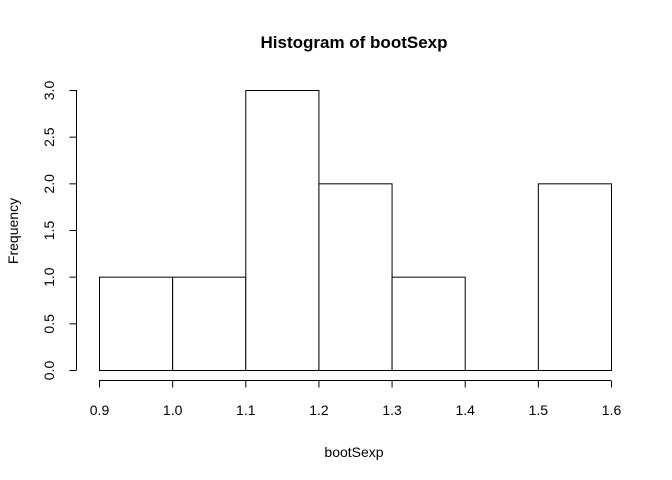 The width and height of the screenshot is (672, 480). I want to click on x-tick-label: 1.6, so click(612, 410).